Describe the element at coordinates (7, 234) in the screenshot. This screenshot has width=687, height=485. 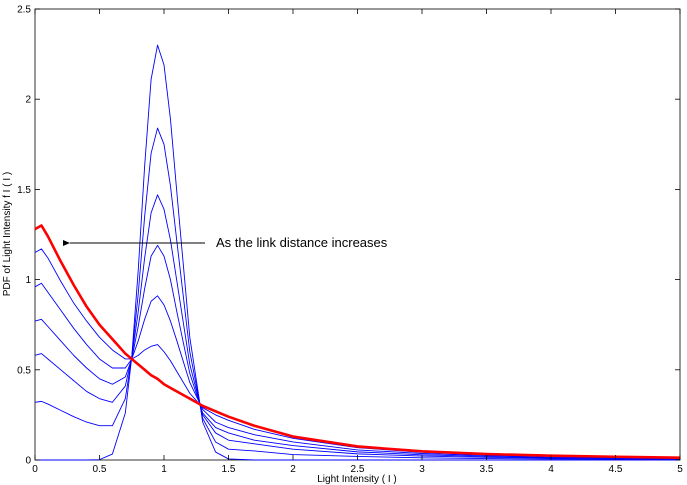
I see `y-axis-label: PDF of Light Intensity f I ( I )` at that location.